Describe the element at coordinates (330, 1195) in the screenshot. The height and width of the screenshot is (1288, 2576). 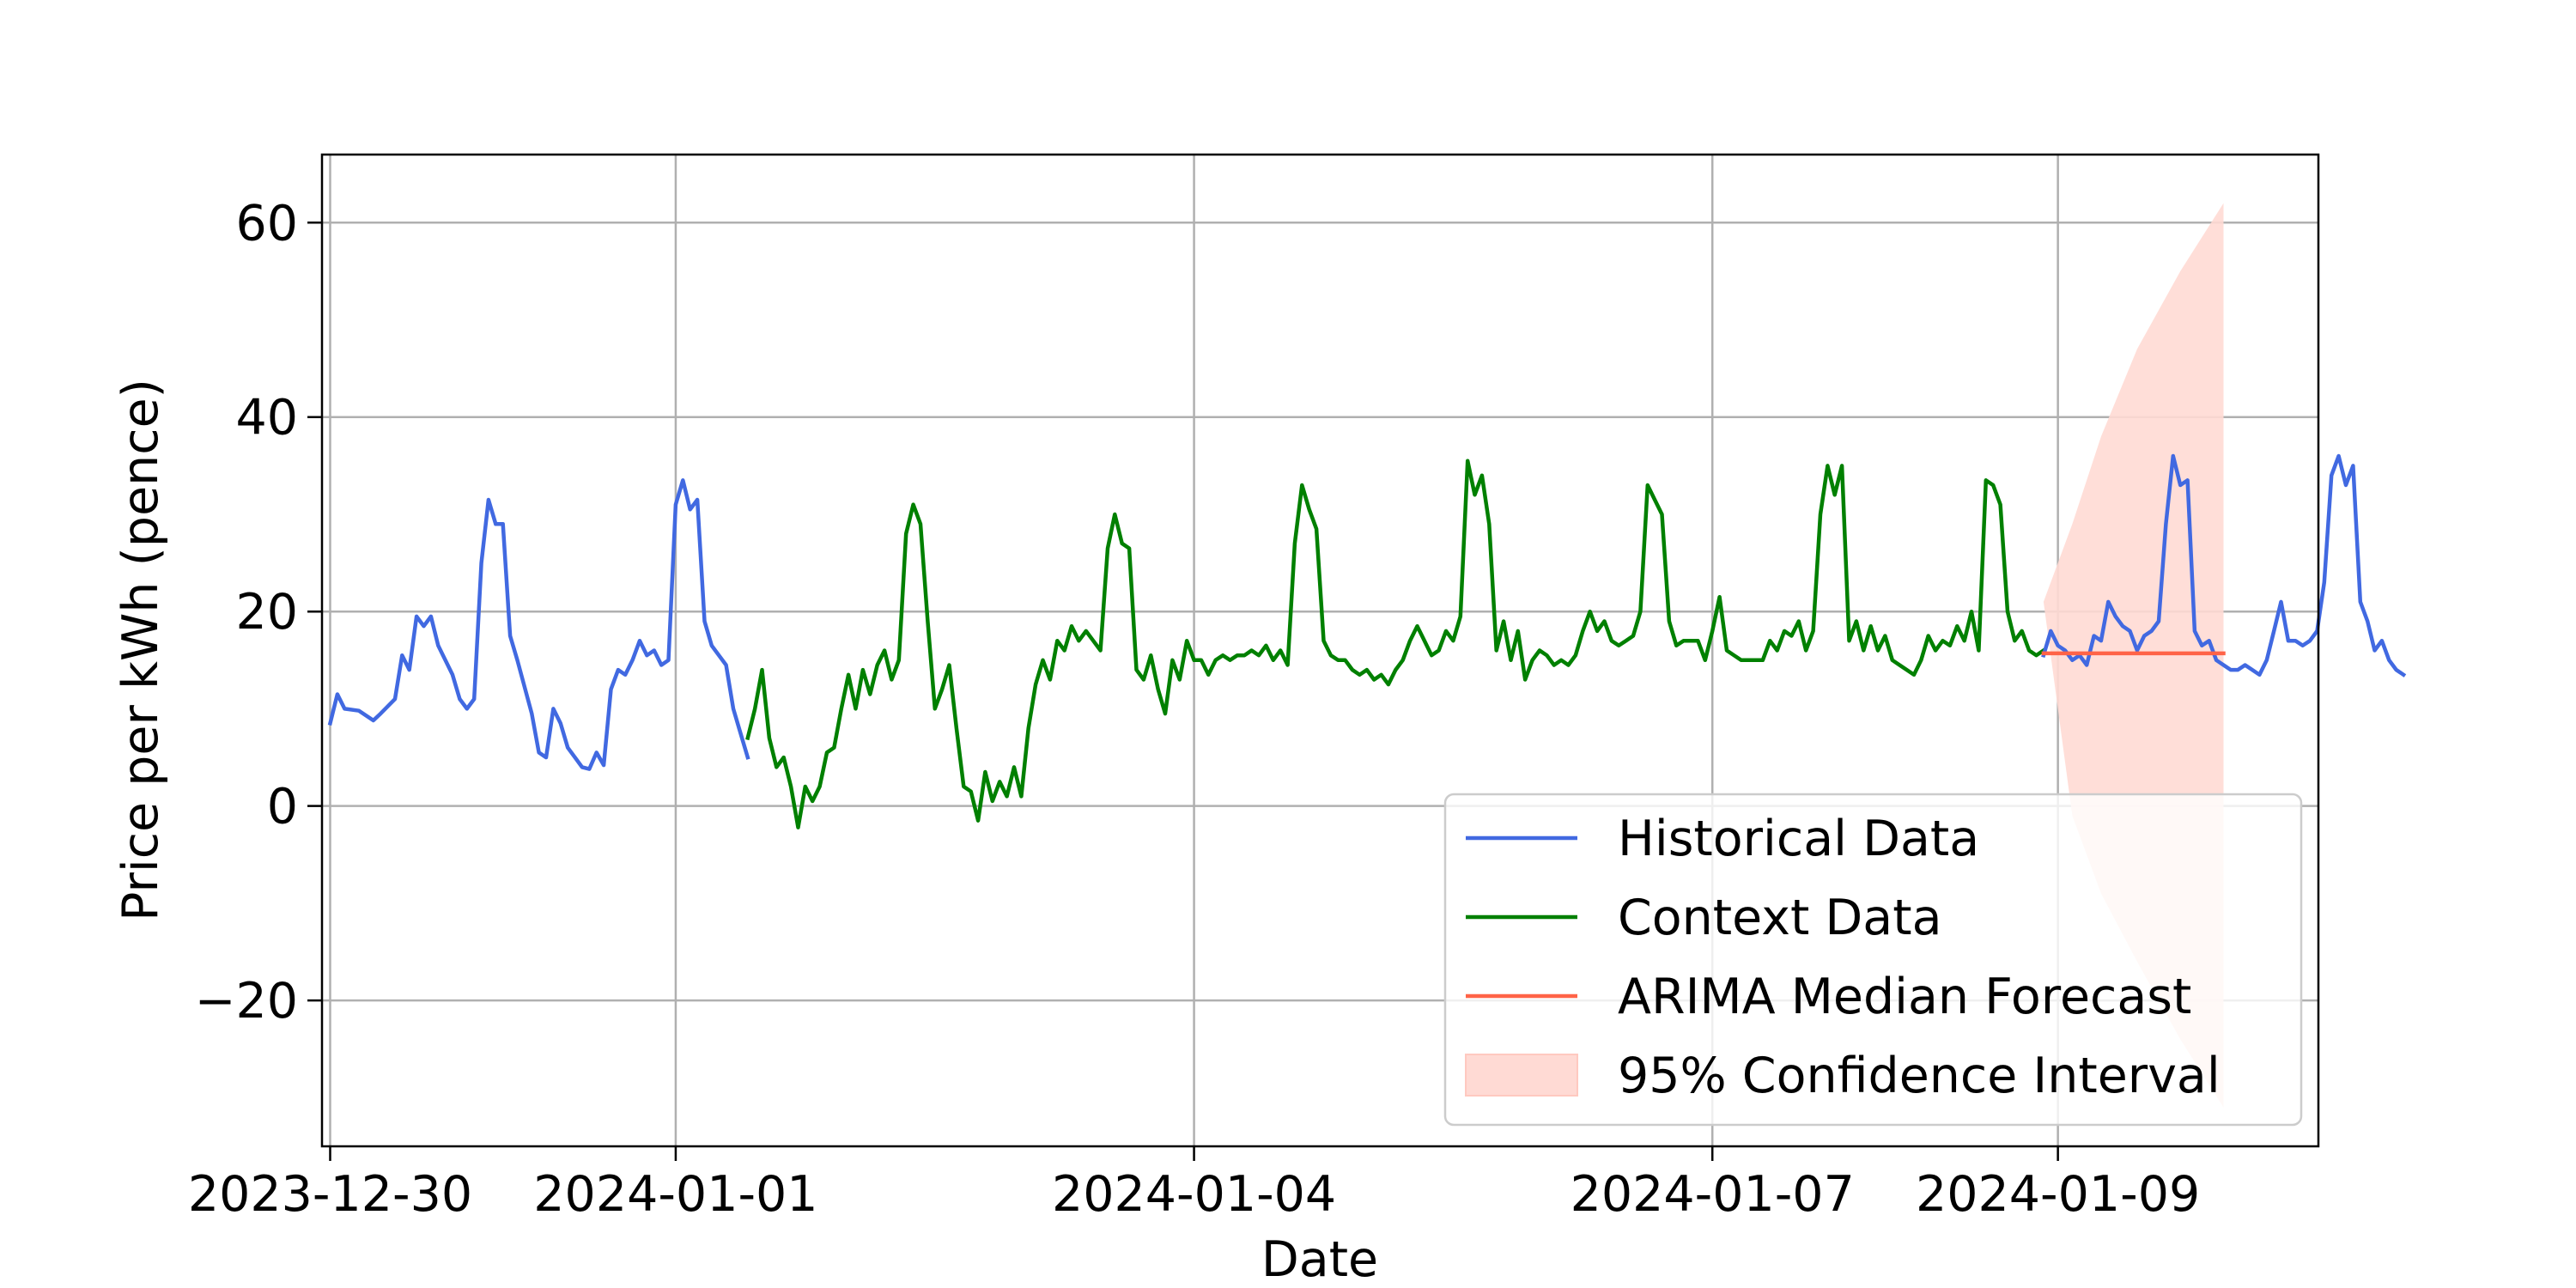
I see `x-tick-label: 2023-12-30` at that location.